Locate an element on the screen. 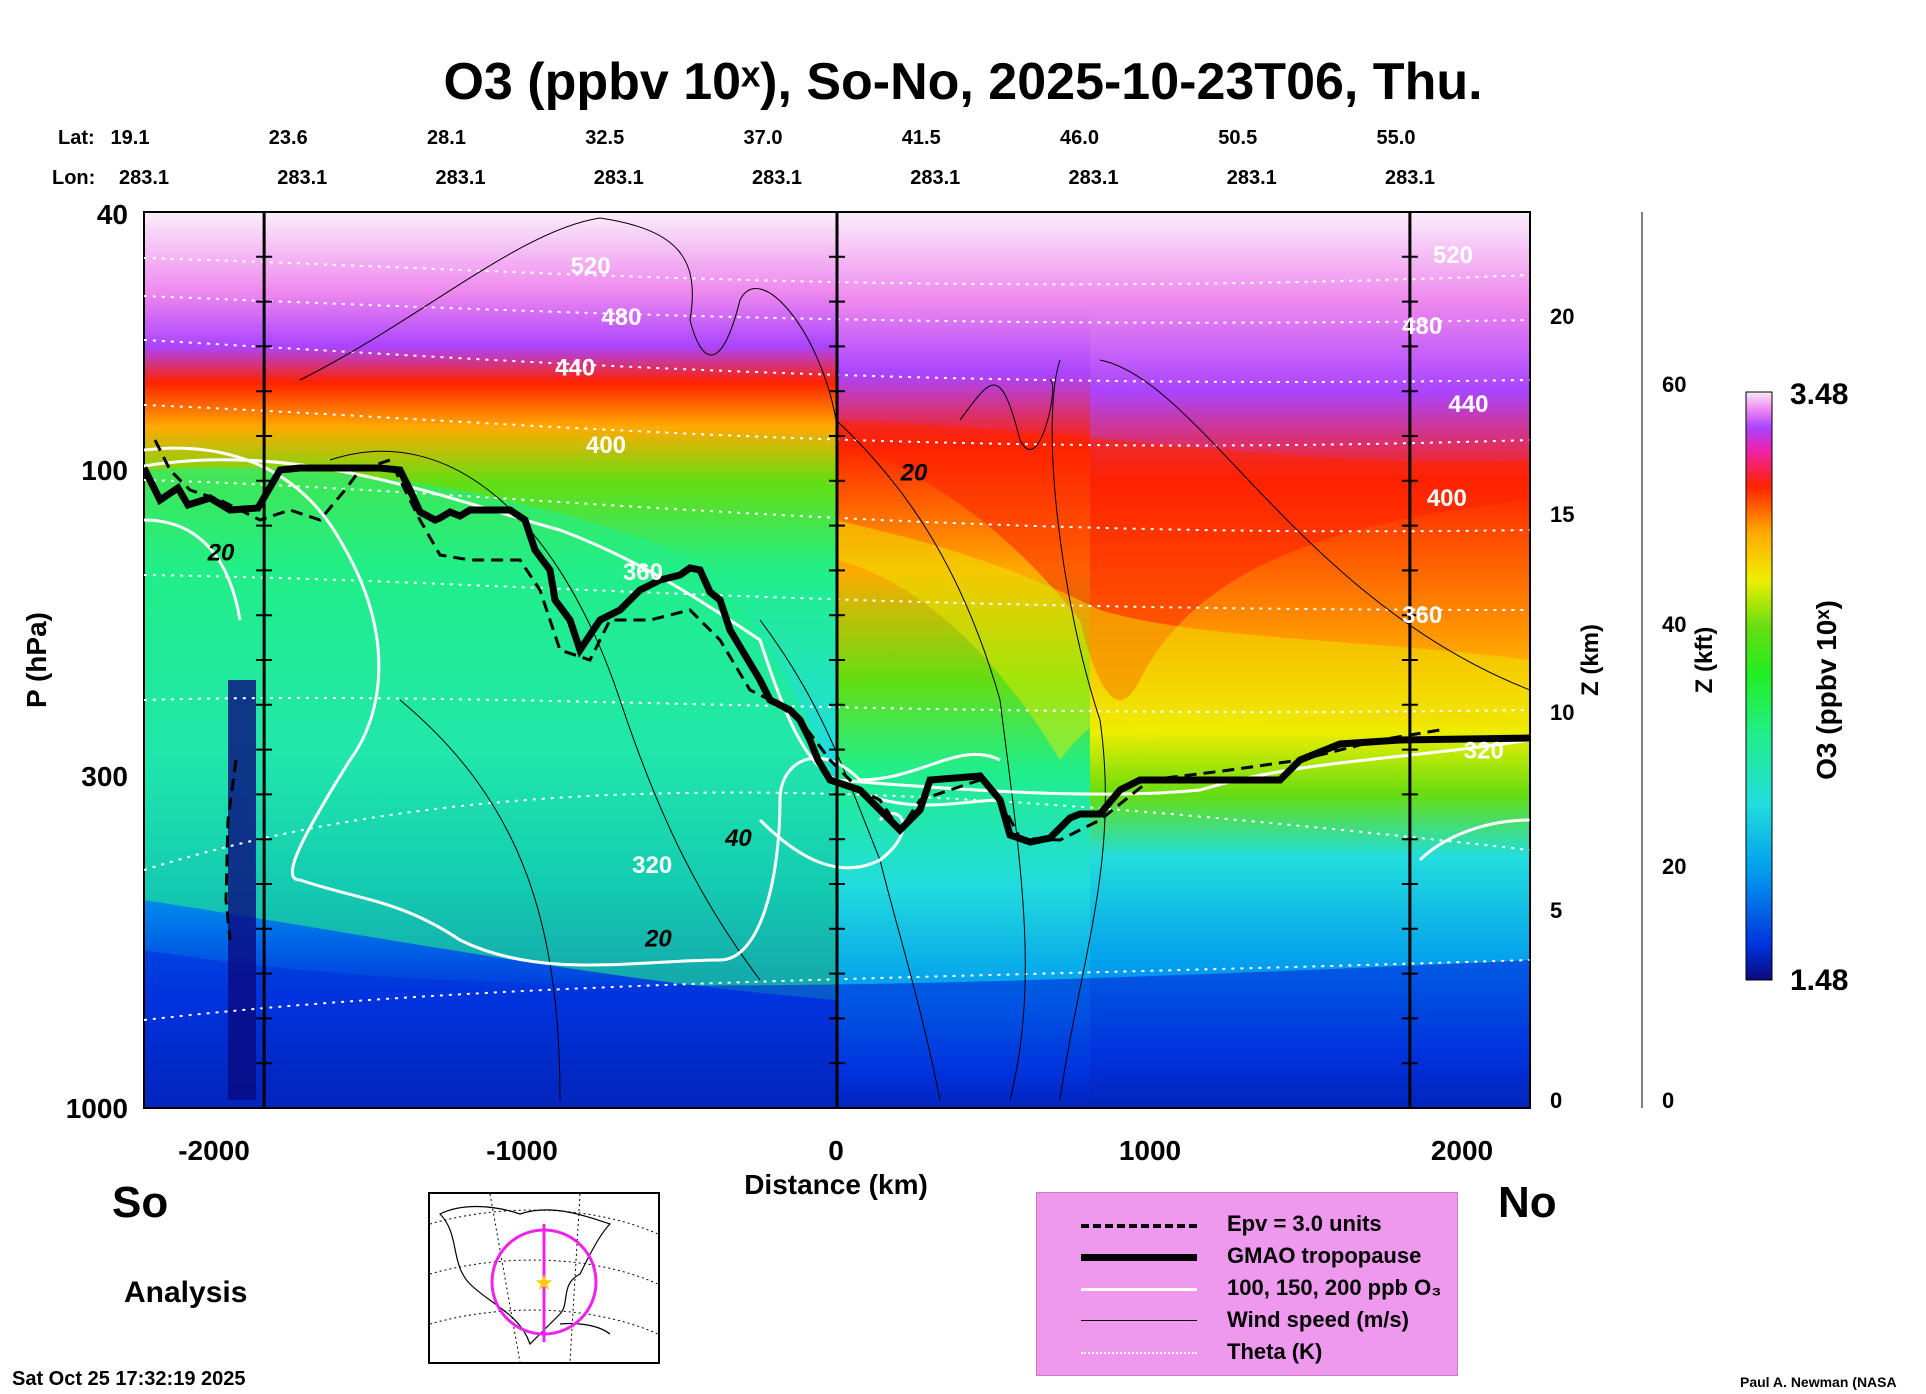  lat-value: 55.0 is located at coordinates (1396, 138).